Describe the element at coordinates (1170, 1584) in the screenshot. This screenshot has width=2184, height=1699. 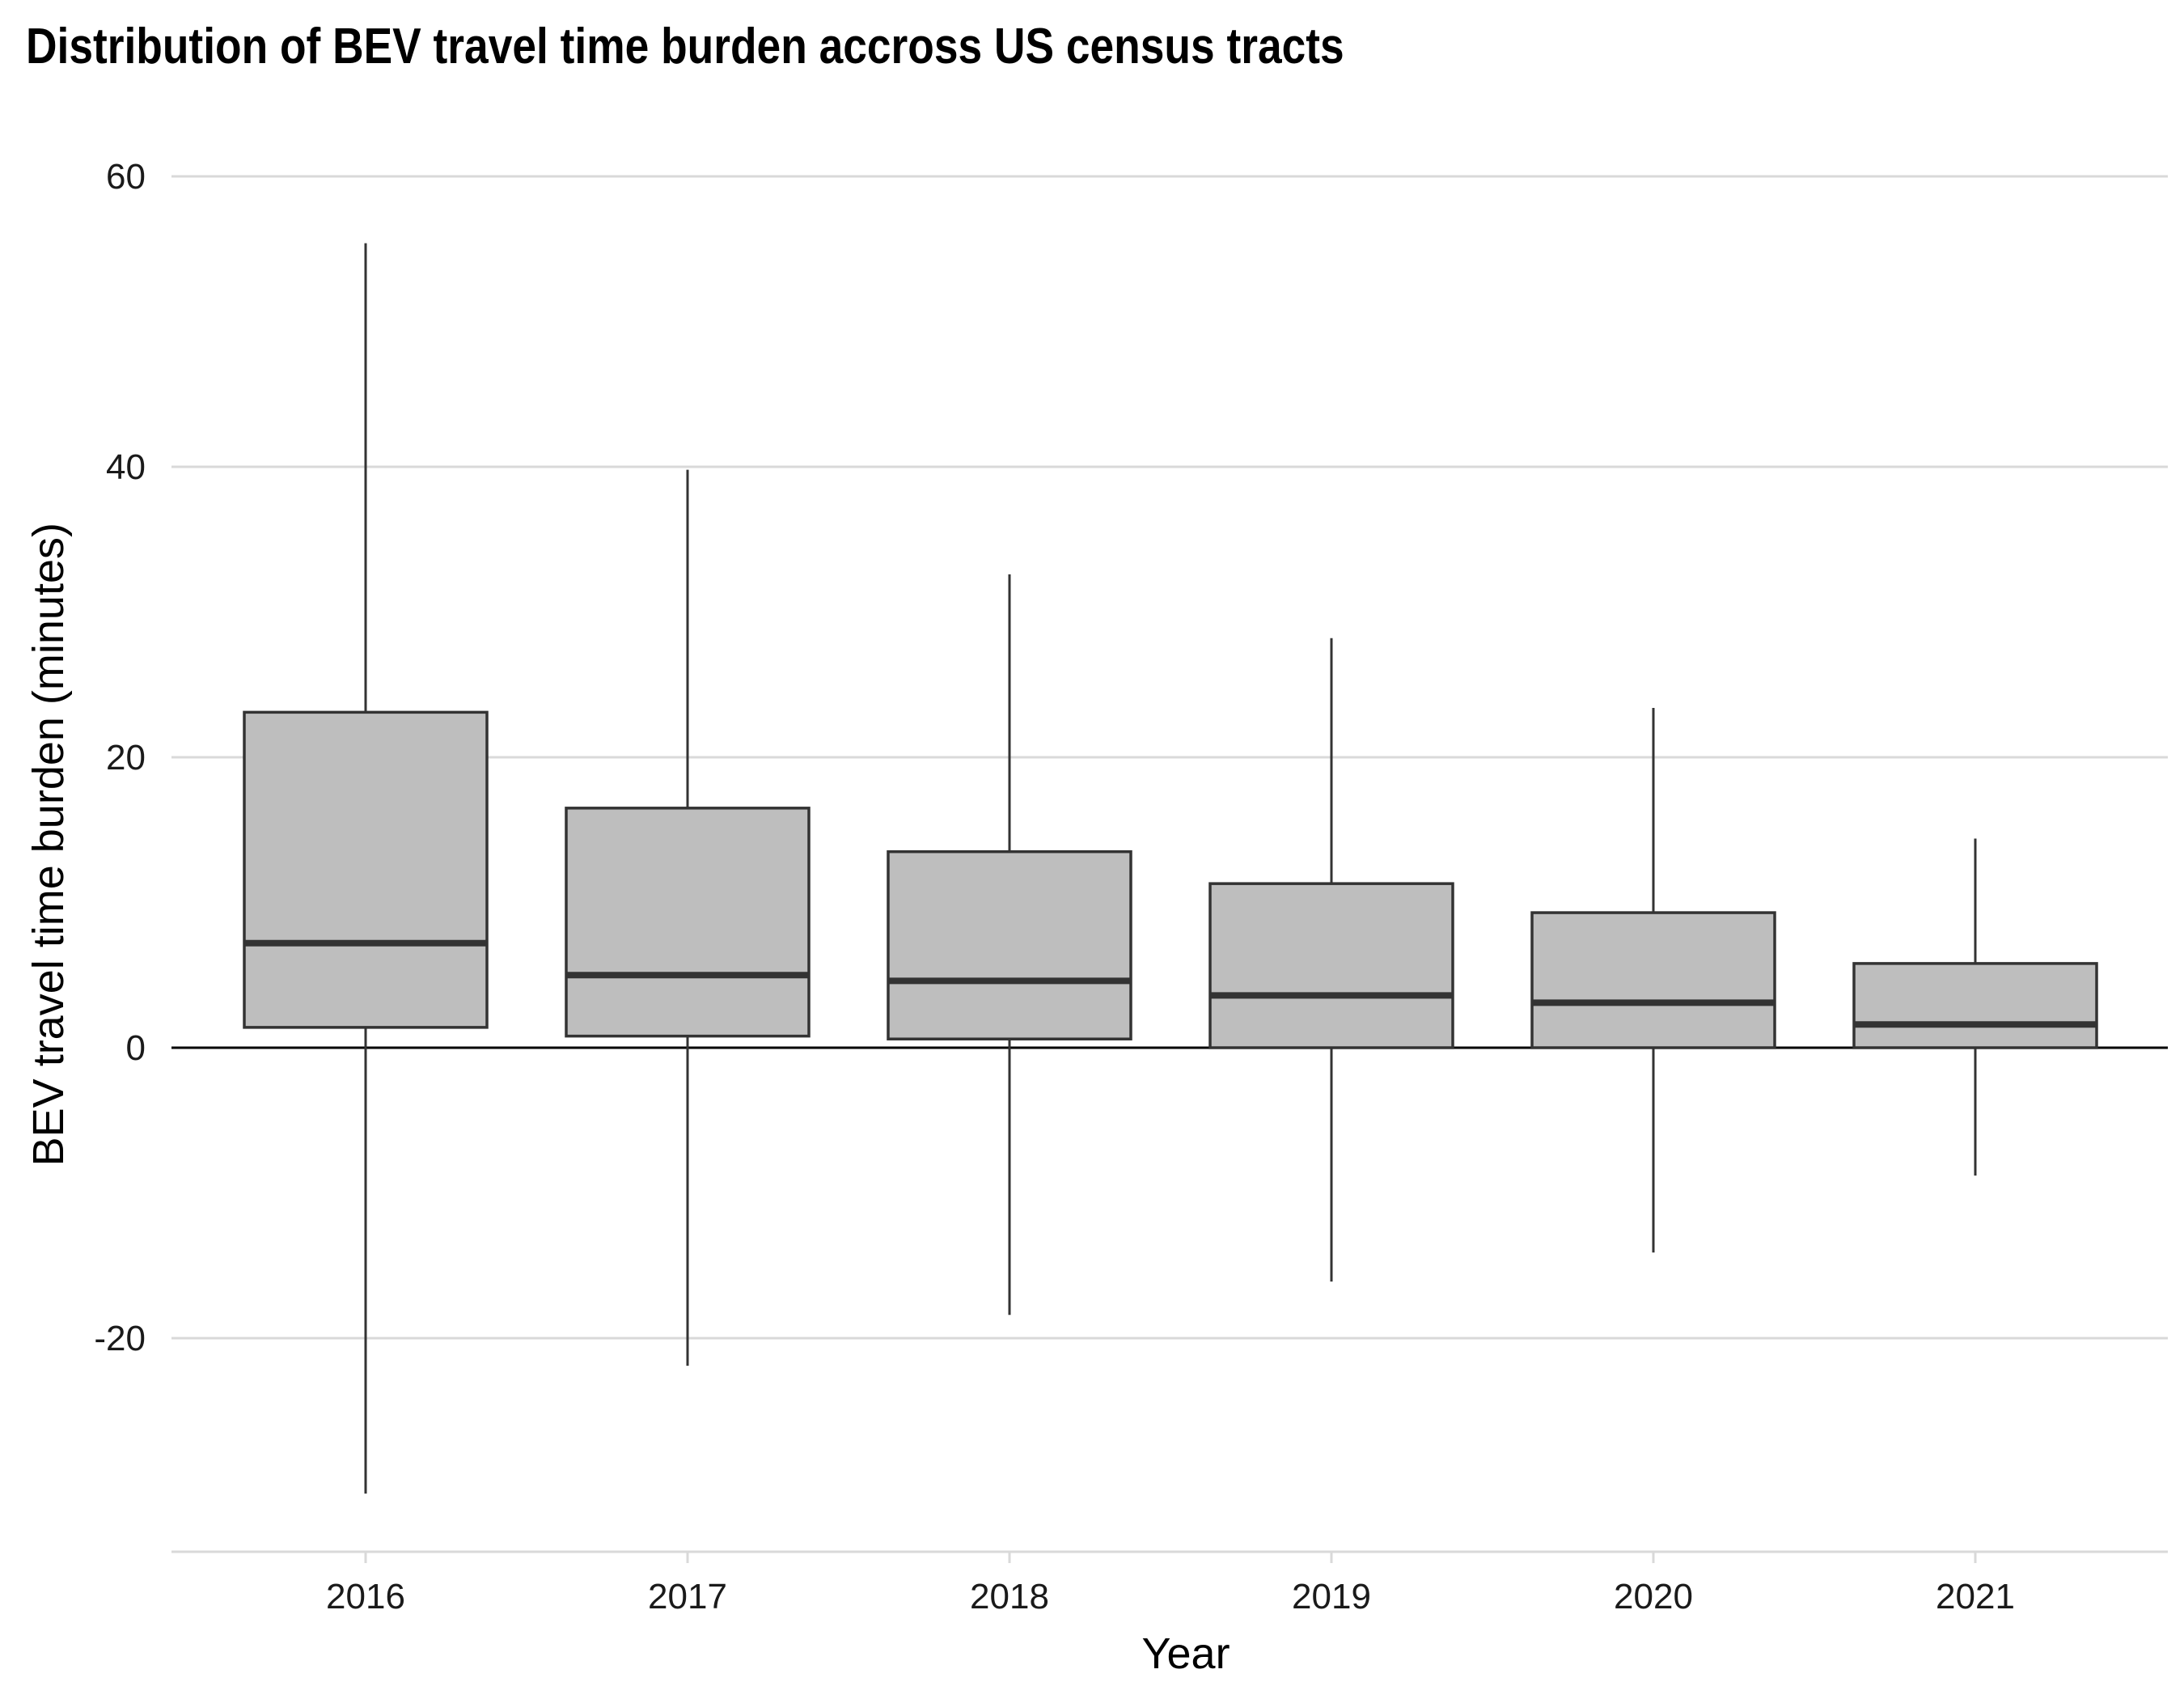
I see `x-axis-ticks: 2016 2017 2018 2019 2020 2021` at that location.